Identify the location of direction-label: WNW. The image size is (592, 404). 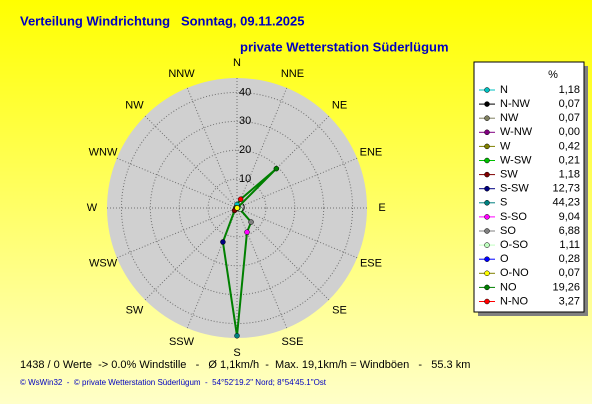
(103, 152).